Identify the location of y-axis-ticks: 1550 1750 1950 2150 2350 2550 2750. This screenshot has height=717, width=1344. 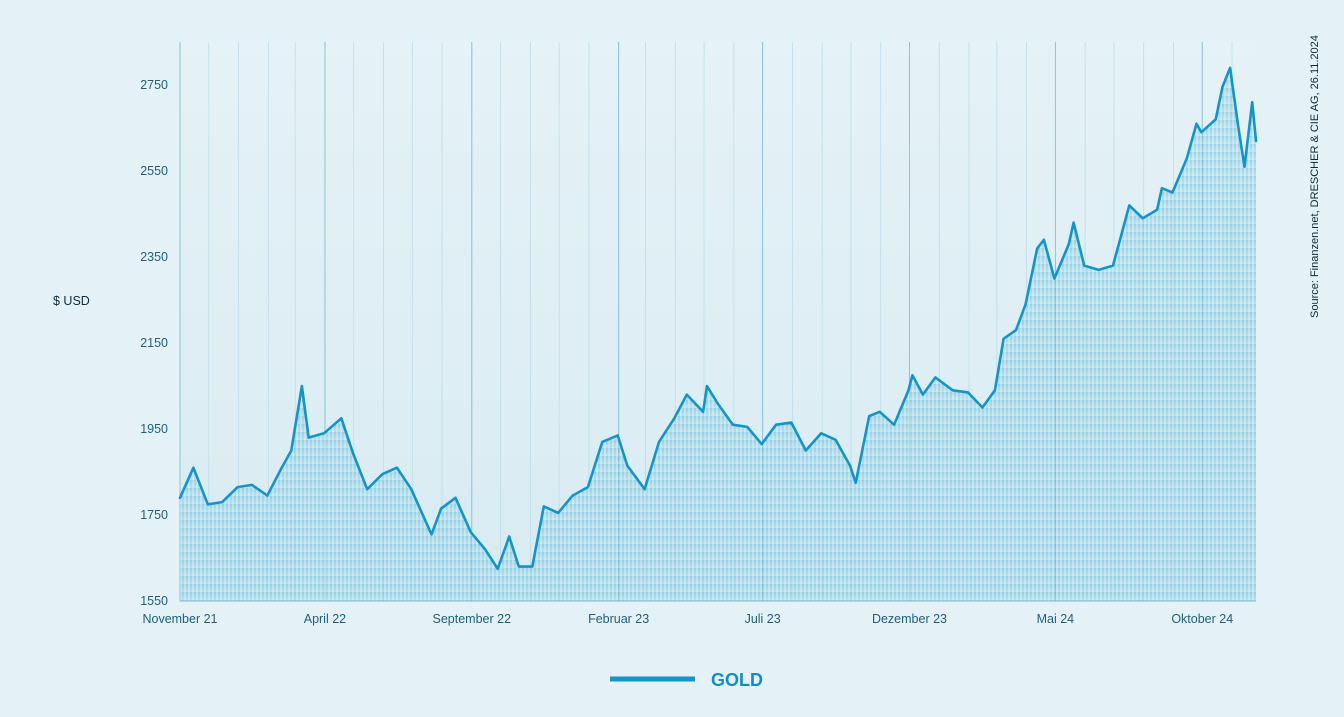
(154, 343).